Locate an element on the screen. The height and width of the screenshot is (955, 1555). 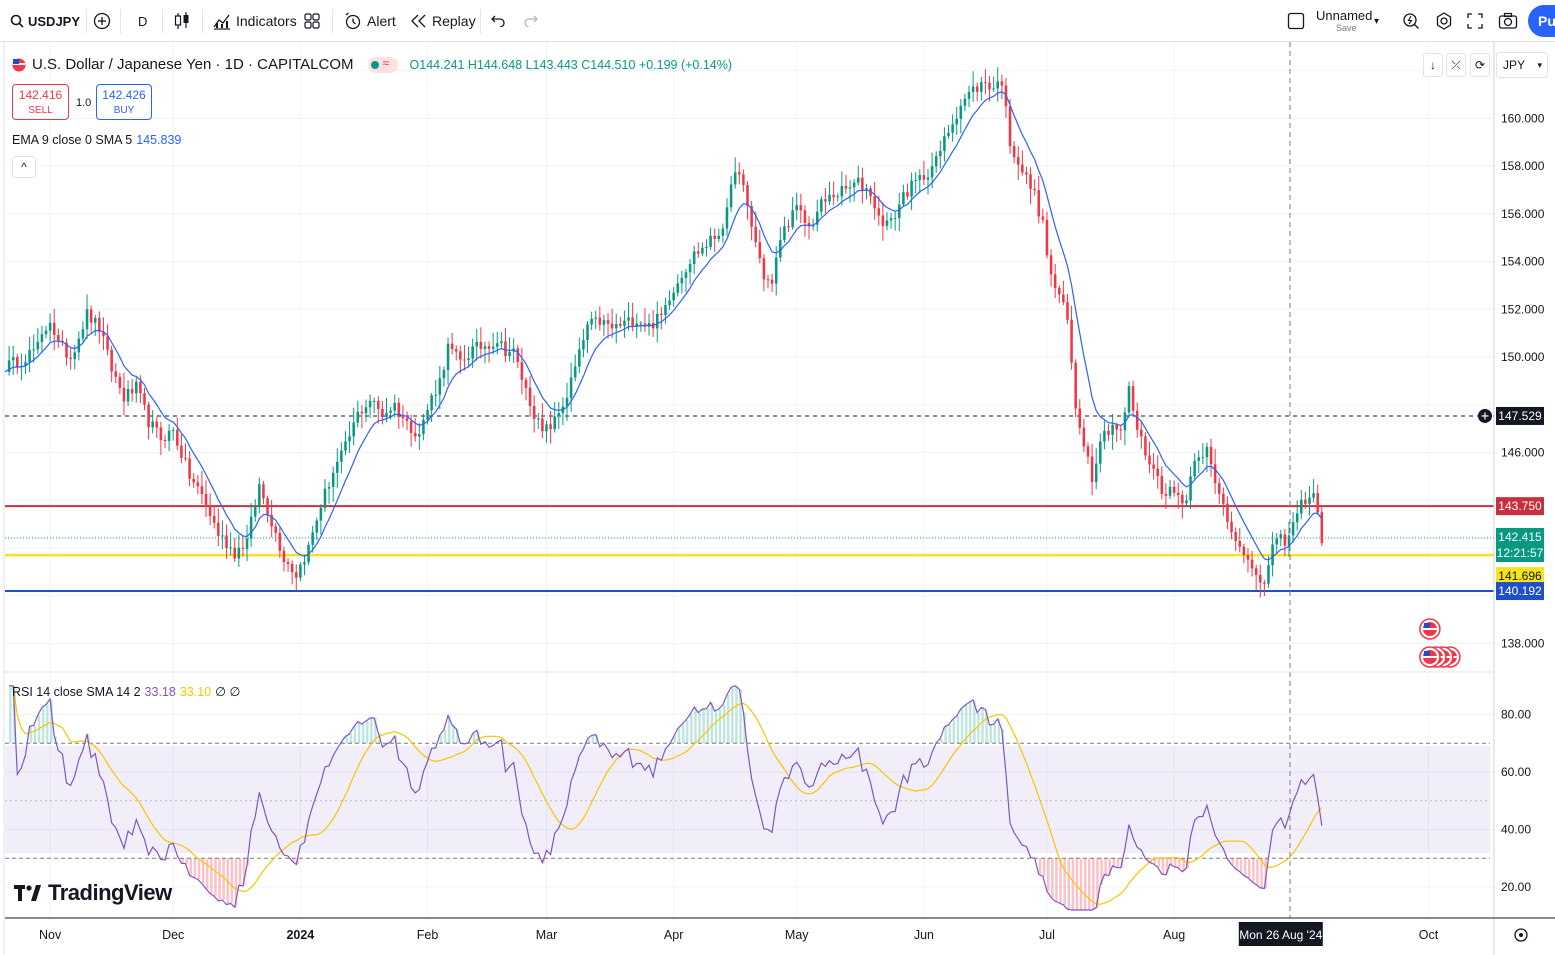
layout-name-button: Unnamed Save is located at coordinates (1344, 21).